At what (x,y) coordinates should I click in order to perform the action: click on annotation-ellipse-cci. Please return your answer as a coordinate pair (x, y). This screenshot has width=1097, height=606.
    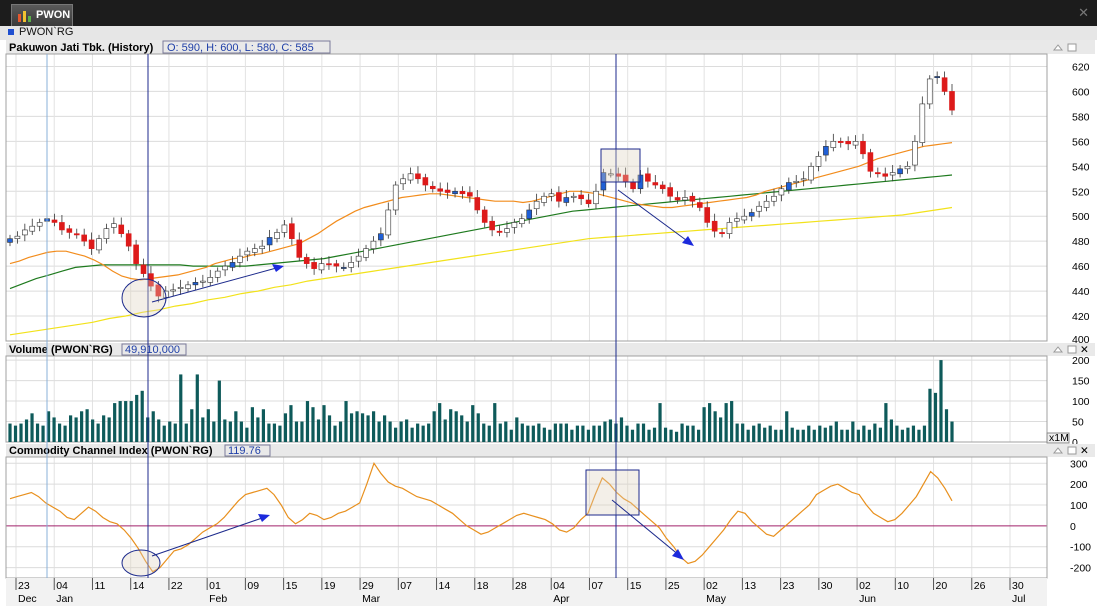
    Looking at the image, I should click on (141, 563).